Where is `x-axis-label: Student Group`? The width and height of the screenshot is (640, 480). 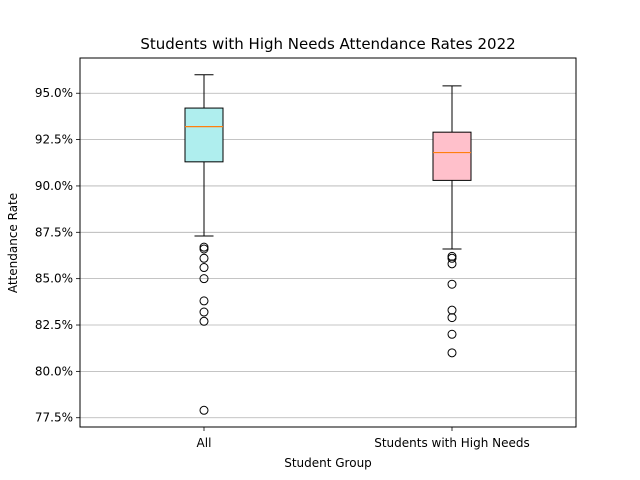
x-axis-label: Student Group is located at coordinates (328, 463).